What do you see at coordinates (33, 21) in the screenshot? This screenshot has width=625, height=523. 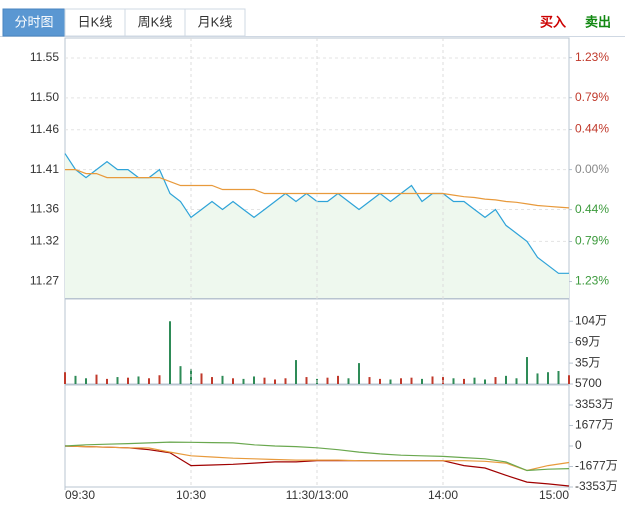 I see `tab: 分时图` at bounding box center [33, 21].